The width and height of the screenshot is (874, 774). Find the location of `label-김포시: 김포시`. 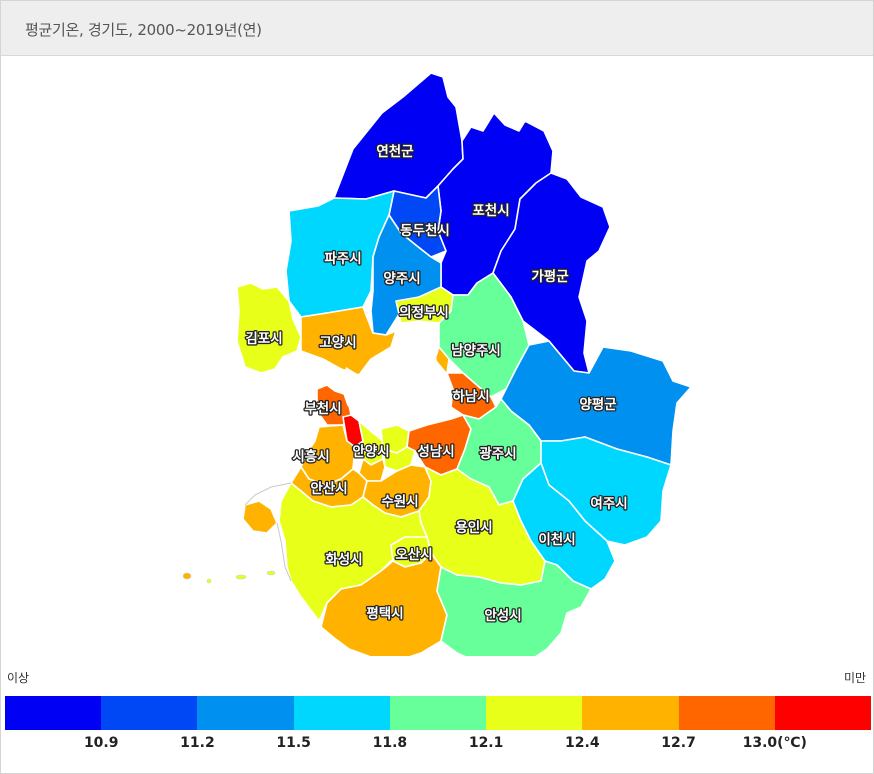

label-김포시: 김포시 is located at coordinates (263, 339).